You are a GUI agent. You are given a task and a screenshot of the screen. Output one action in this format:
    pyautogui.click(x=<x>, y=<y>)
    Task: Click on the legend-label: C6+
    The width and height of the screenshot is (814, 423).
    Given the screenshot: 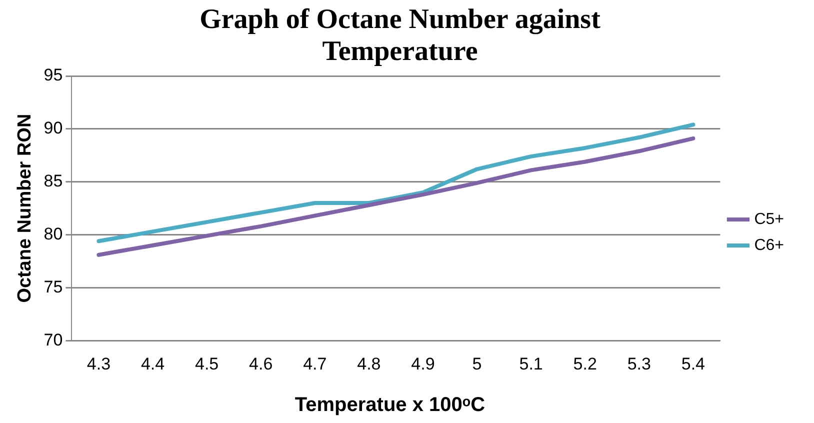 What is the action you would take?
    pyautogui.click(x=769, y=245)
    